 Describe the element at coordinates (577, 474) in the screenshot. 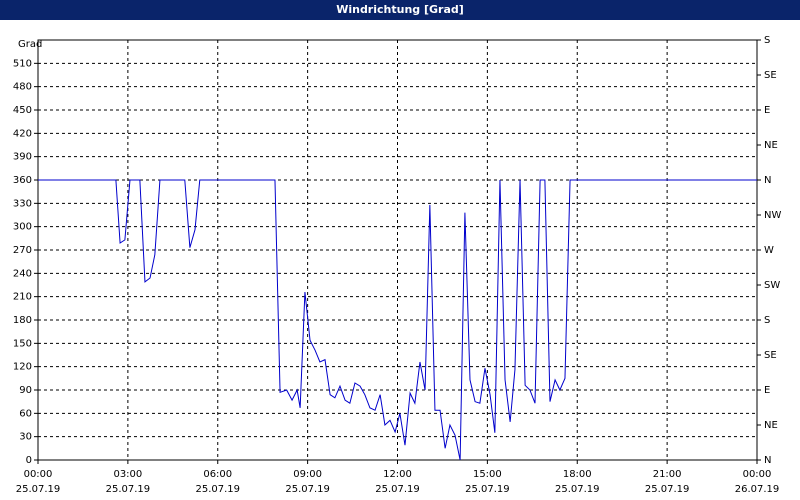

I see `x-tick-label: 18:00` at that location.